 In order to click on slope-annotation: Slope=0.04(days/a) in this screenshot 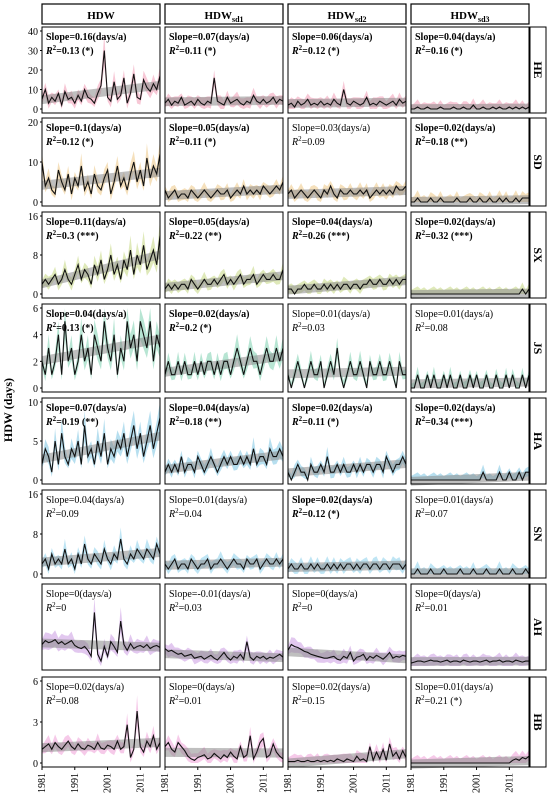, I will do `click(86, 314)`.